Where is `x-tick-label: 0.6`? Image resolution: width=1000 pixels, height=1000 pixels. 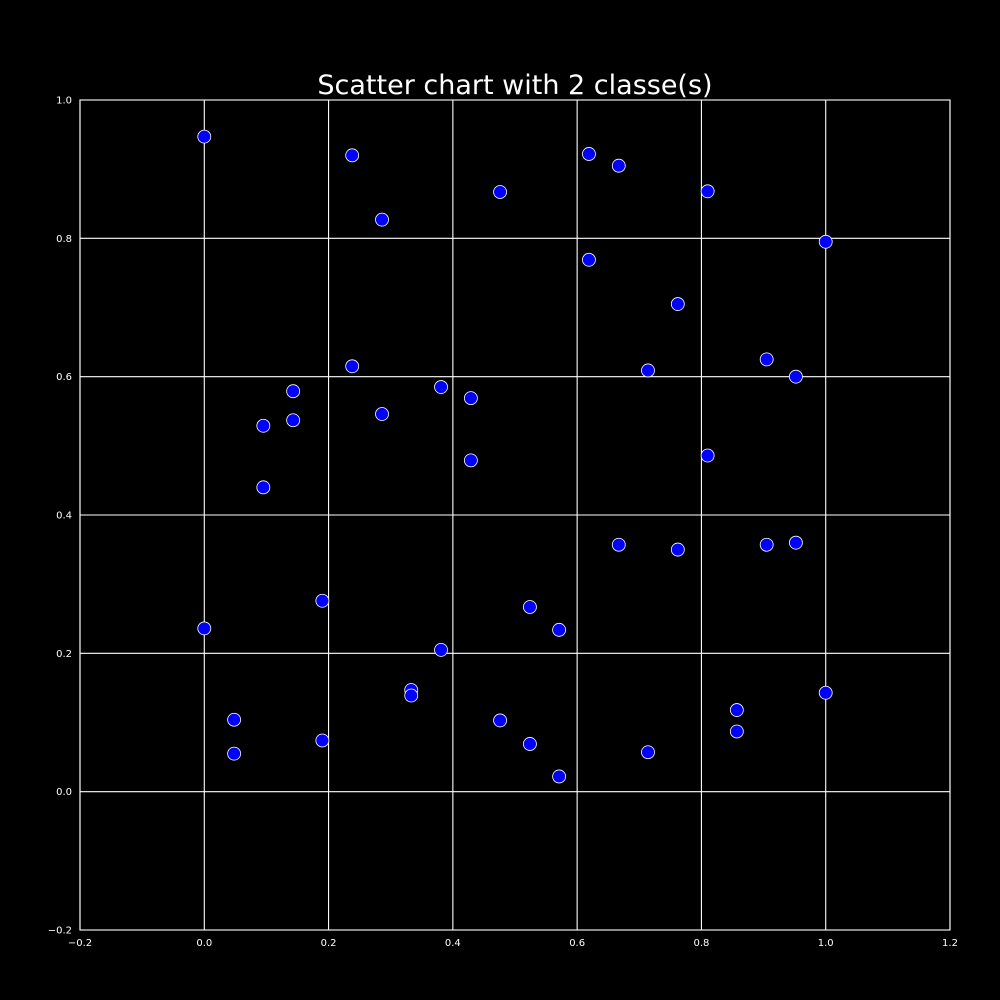
x-tick-label: 0.6 is located at coordinates (577, 943).